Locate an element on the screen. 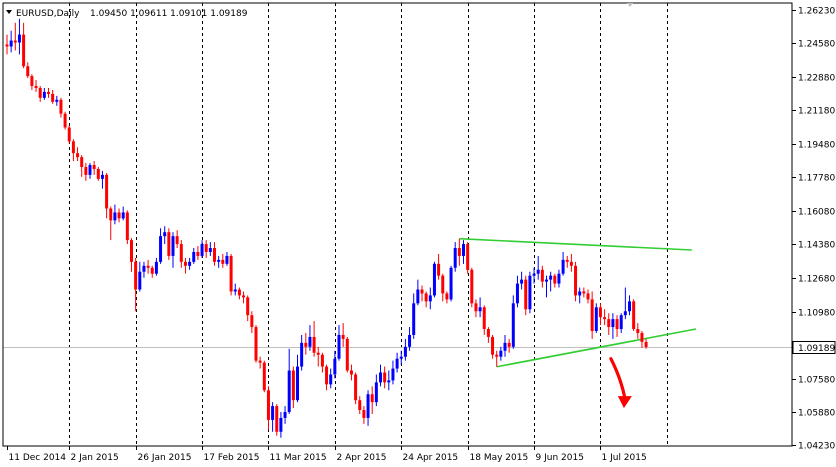 This screenshot has width=836, height=467. symbol-dropdown-icon is located at coordinates (9, 12).